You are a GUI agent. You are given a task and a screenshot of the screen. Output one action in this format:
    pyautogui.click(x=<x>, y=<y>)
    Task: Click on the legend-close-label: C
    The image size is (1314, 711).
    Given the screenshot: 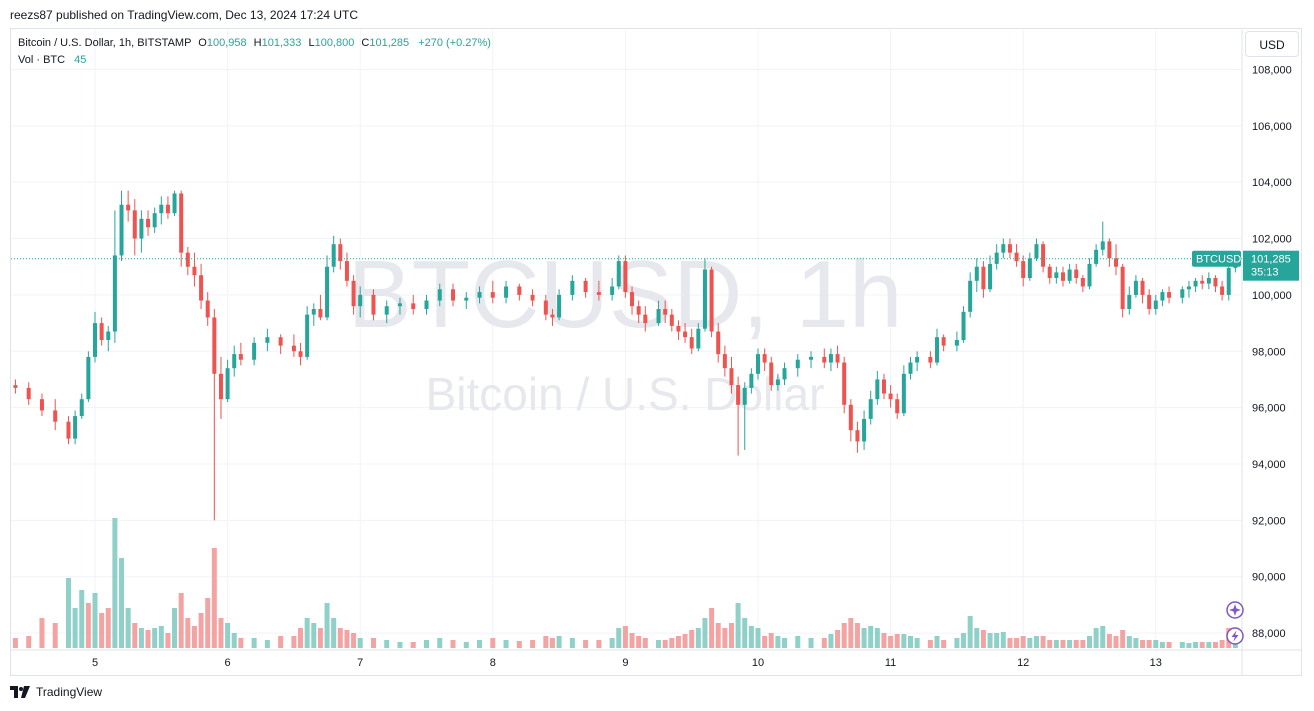 What is the action you would take?
    pyautogui.click(x=365, y=43)
    